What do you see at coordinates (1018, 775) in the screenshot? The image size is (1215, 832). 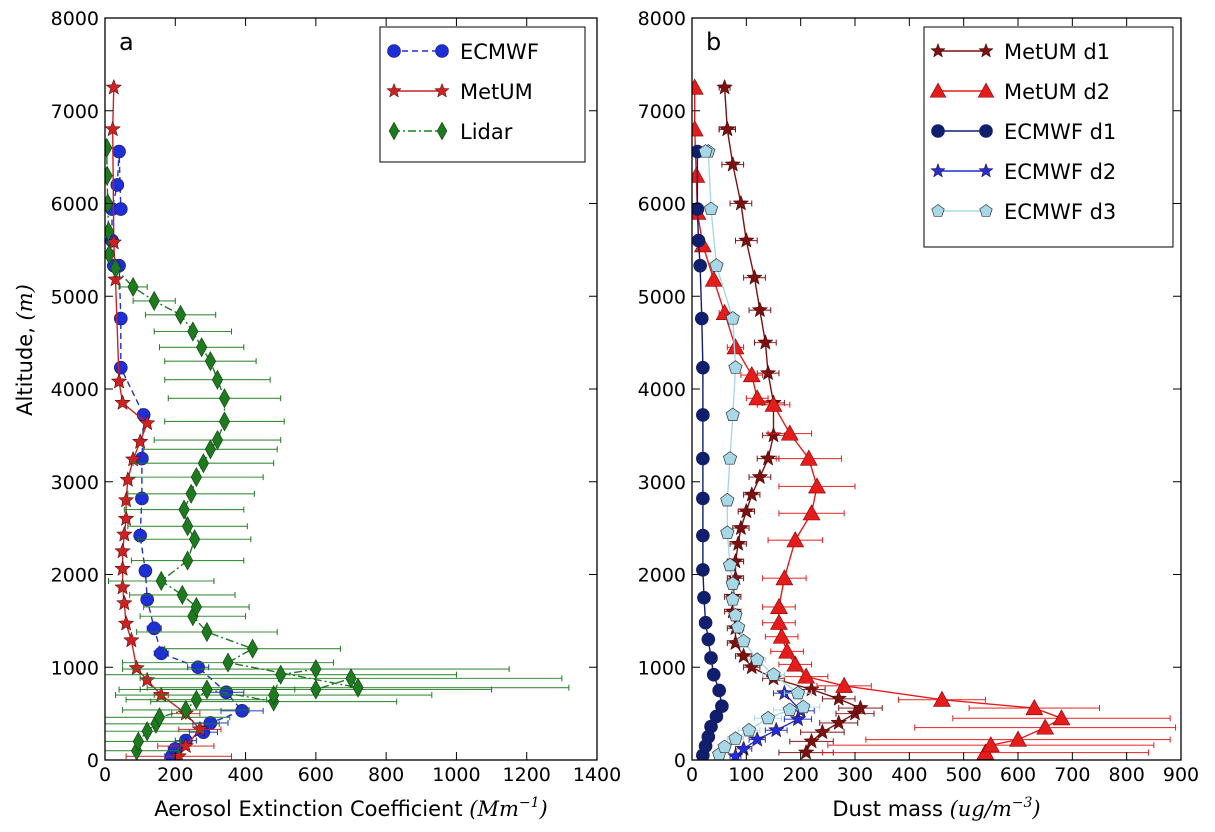 I see `x-tick-label: 600` at bounding box center [1018, 775].